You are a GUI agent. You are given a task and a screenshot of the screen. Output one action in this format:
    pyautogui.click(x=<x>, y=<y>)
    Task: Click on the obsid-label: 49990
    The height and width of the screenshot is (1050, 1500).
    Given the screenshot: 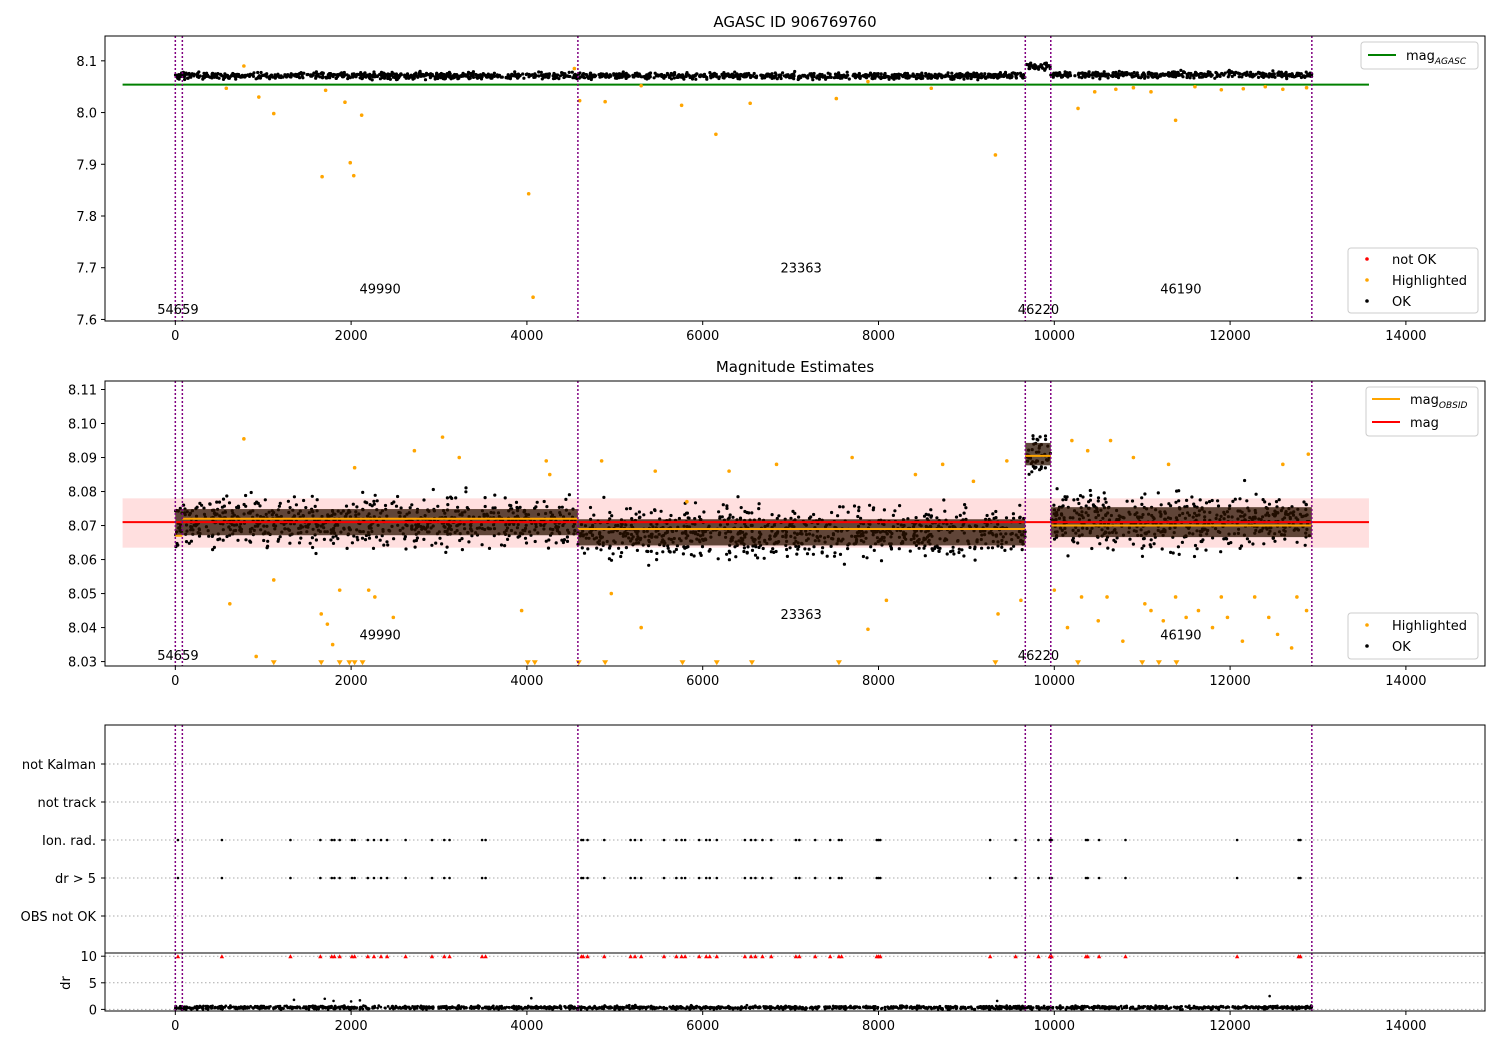 What is the action you would take?
    pyautogui.click(x=379, y=635)
    